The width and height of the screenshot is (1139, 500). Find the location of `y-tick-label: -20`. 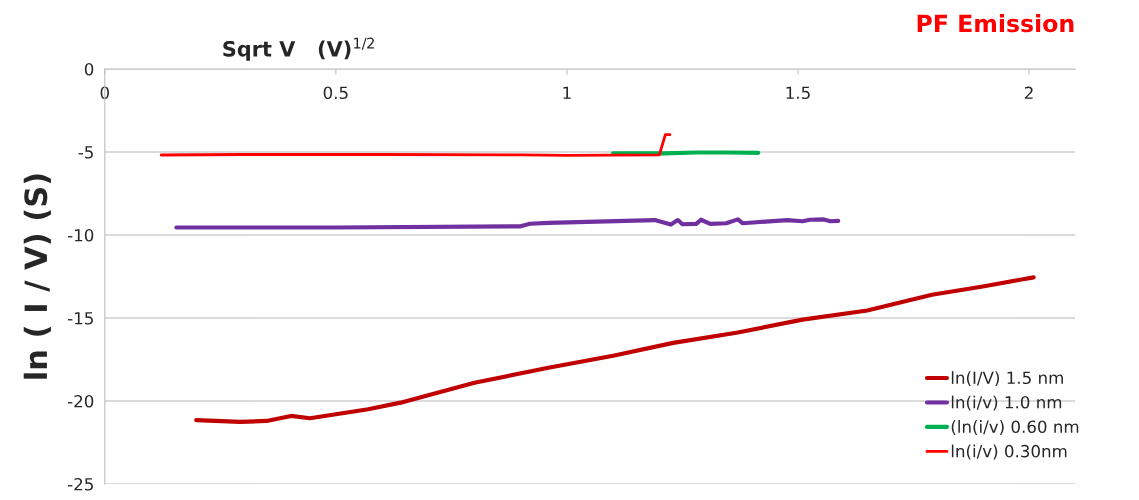

y-tick-label: -20 is located at coordinates (80, 401).